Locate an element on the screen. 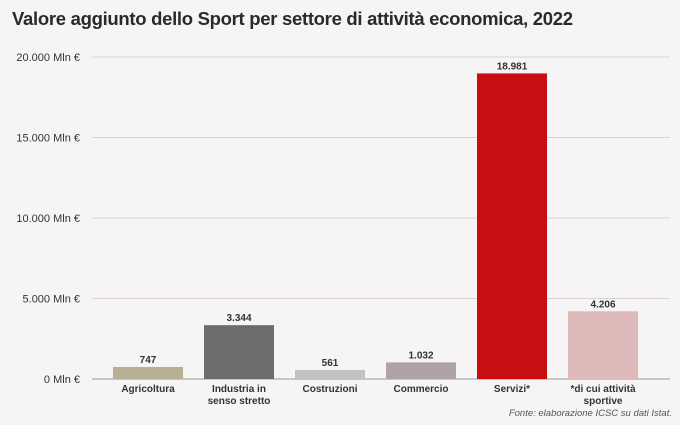 This screenshot has width=680, height=425. y-tick-label: 10.000 Mln € is located at coordinates (48, 219).